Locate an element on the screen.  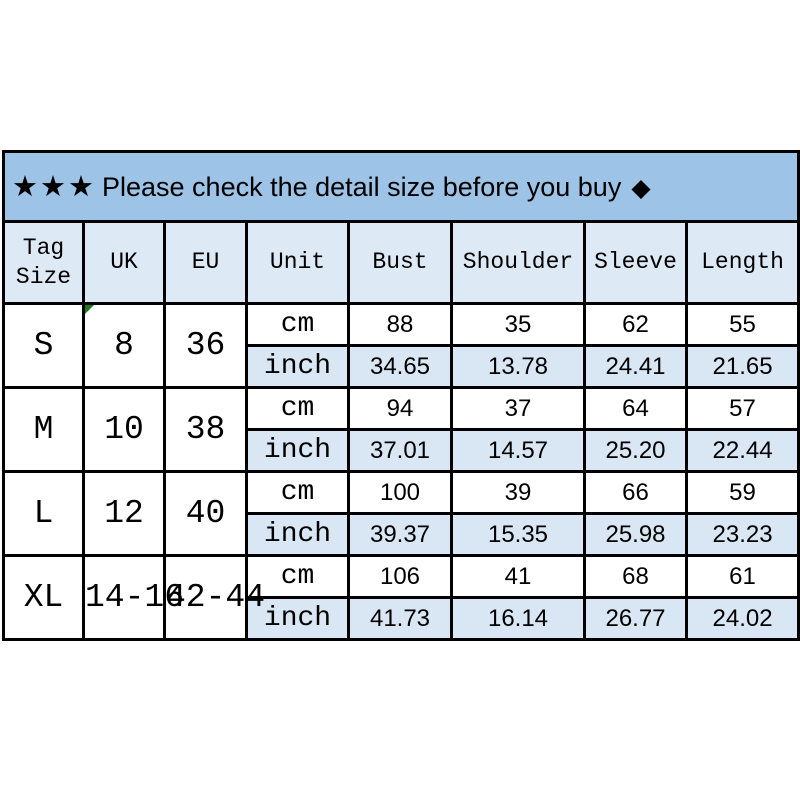
length-inch-value: 21.65 is located at coordinates (742, 366).